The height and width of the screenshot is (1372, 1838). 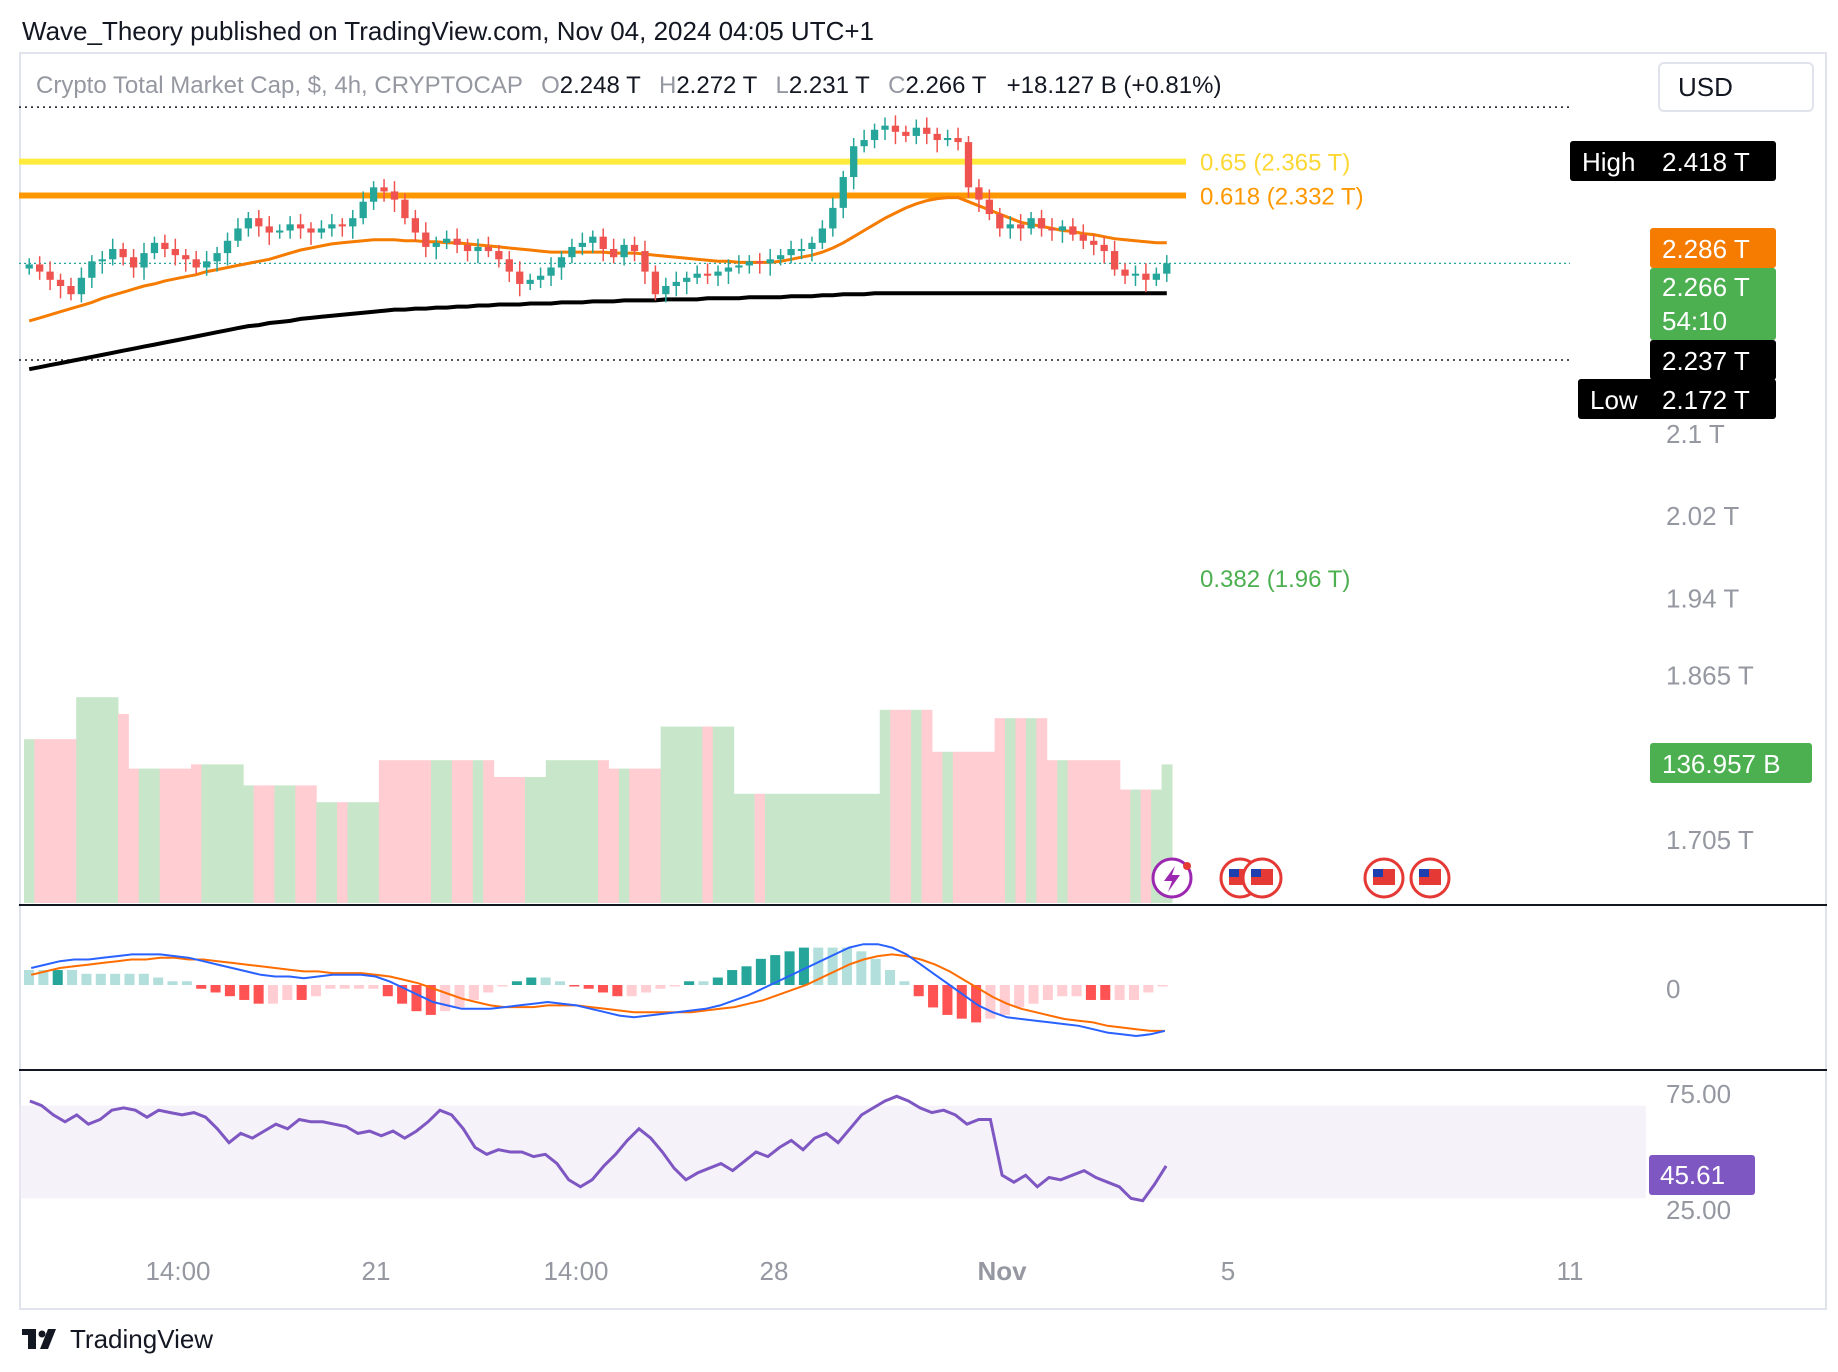 What do you see at coordinates (1713, 161) in the screenshot?
I see `high-tag-value-bg` at bounding box center [1713, 161].